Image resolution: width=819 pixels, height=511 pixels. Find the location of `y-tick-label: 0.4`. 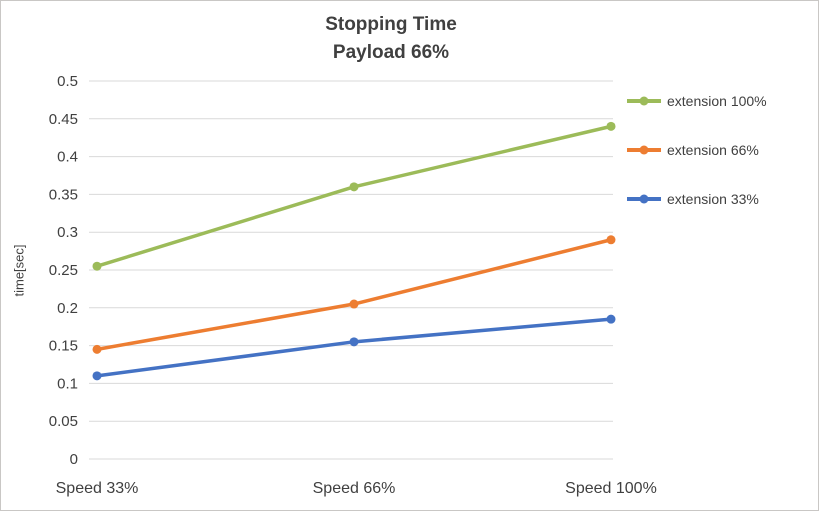

y-tick-label: 0.4 is located at coordinates (67, 157).